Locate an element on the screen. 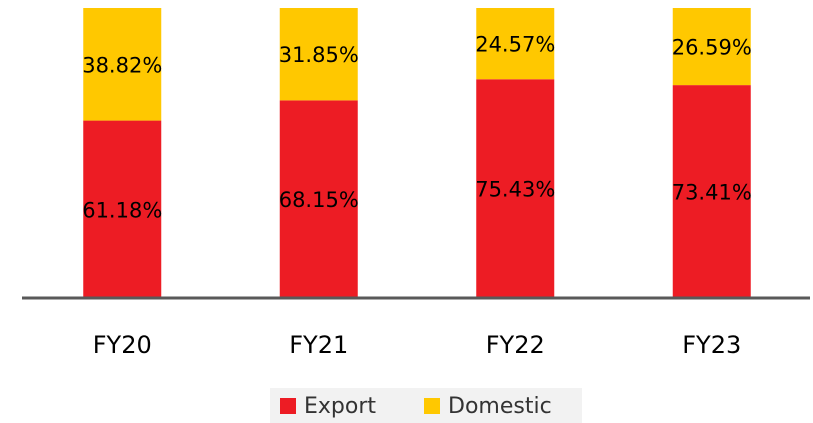 The image size is (813, 423). data-label: 26.59% is located at coordinates (712, 48).